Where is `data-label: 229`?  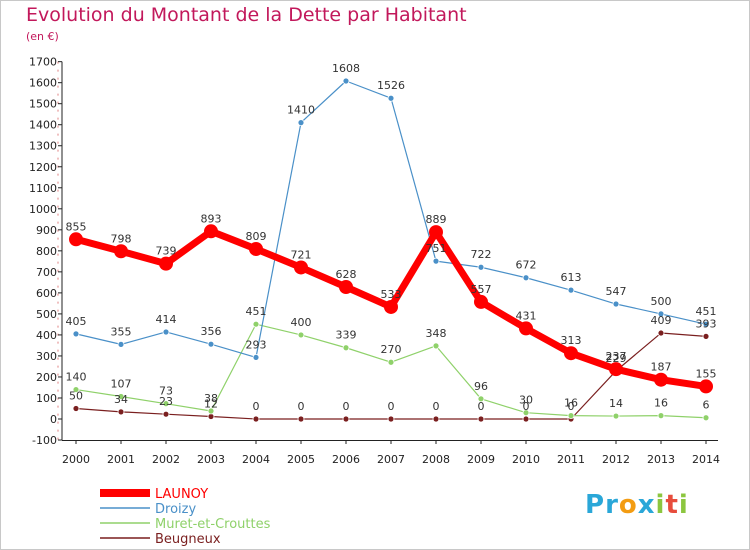 data-label: 229 is located at coordinates (616, 358).